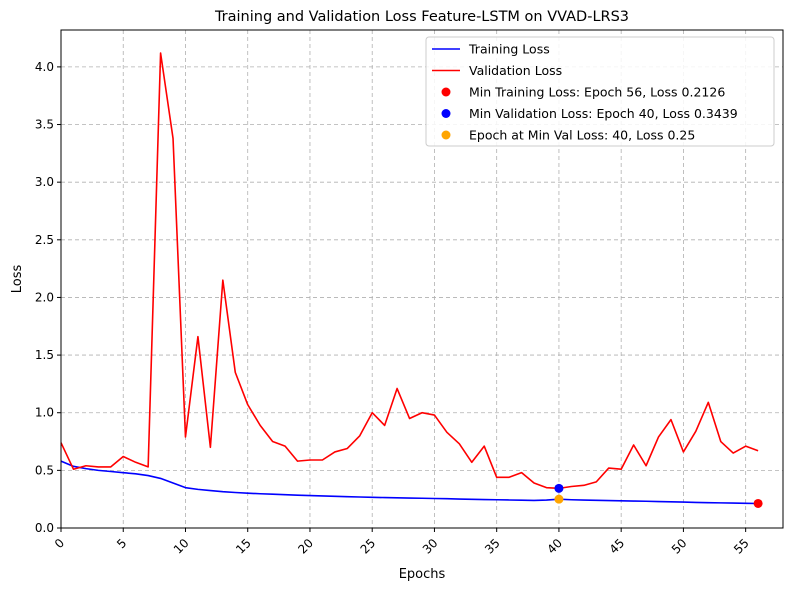 The height and width of the screenshot is (590, 790). I want to click on y-tick-label: 3.0, so click(44, 182).